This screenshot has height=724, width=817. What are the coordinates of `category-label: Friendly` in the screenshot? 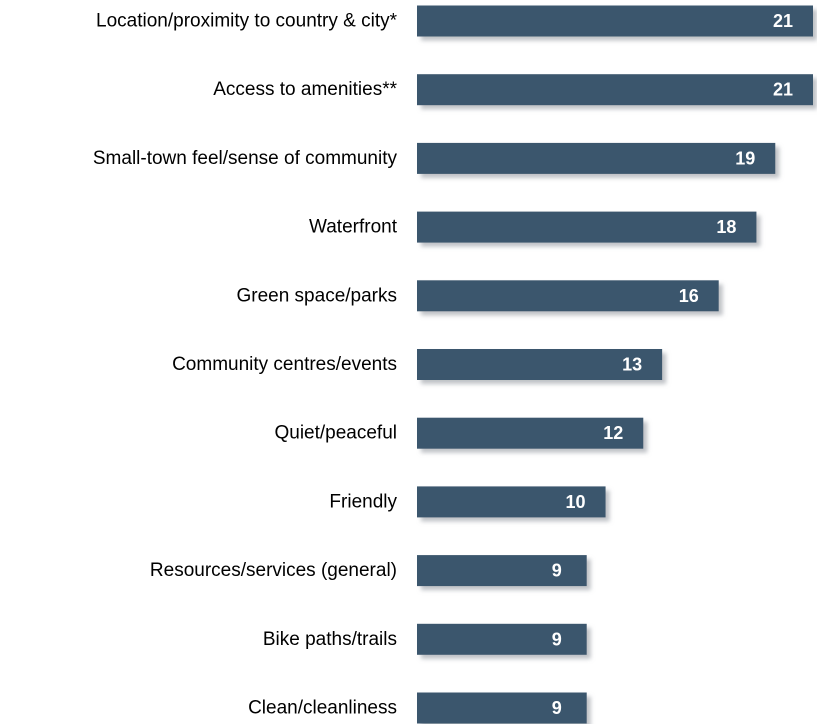 It's located at (363, 501).